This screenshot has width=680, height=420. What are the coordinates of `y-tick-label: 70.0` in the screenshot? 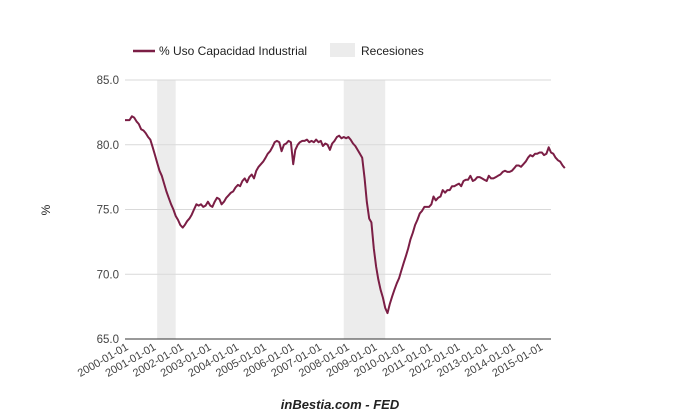 It's located at (108, 275).